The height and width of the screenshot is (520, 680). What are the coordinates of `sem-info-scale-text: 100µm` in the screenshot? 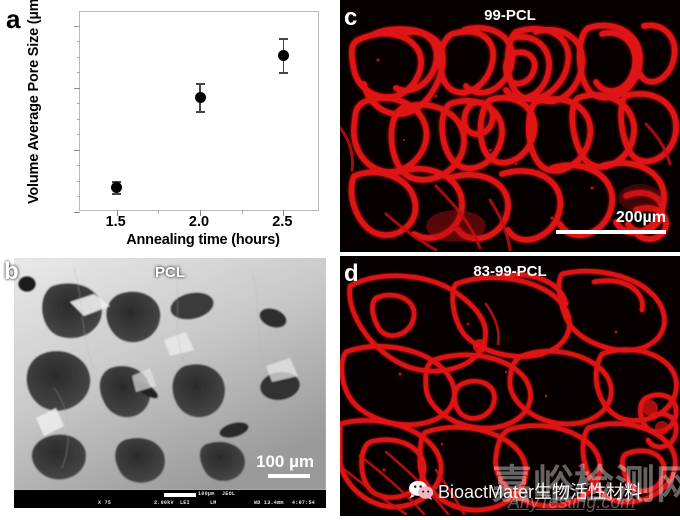 It's located at (206, 494).